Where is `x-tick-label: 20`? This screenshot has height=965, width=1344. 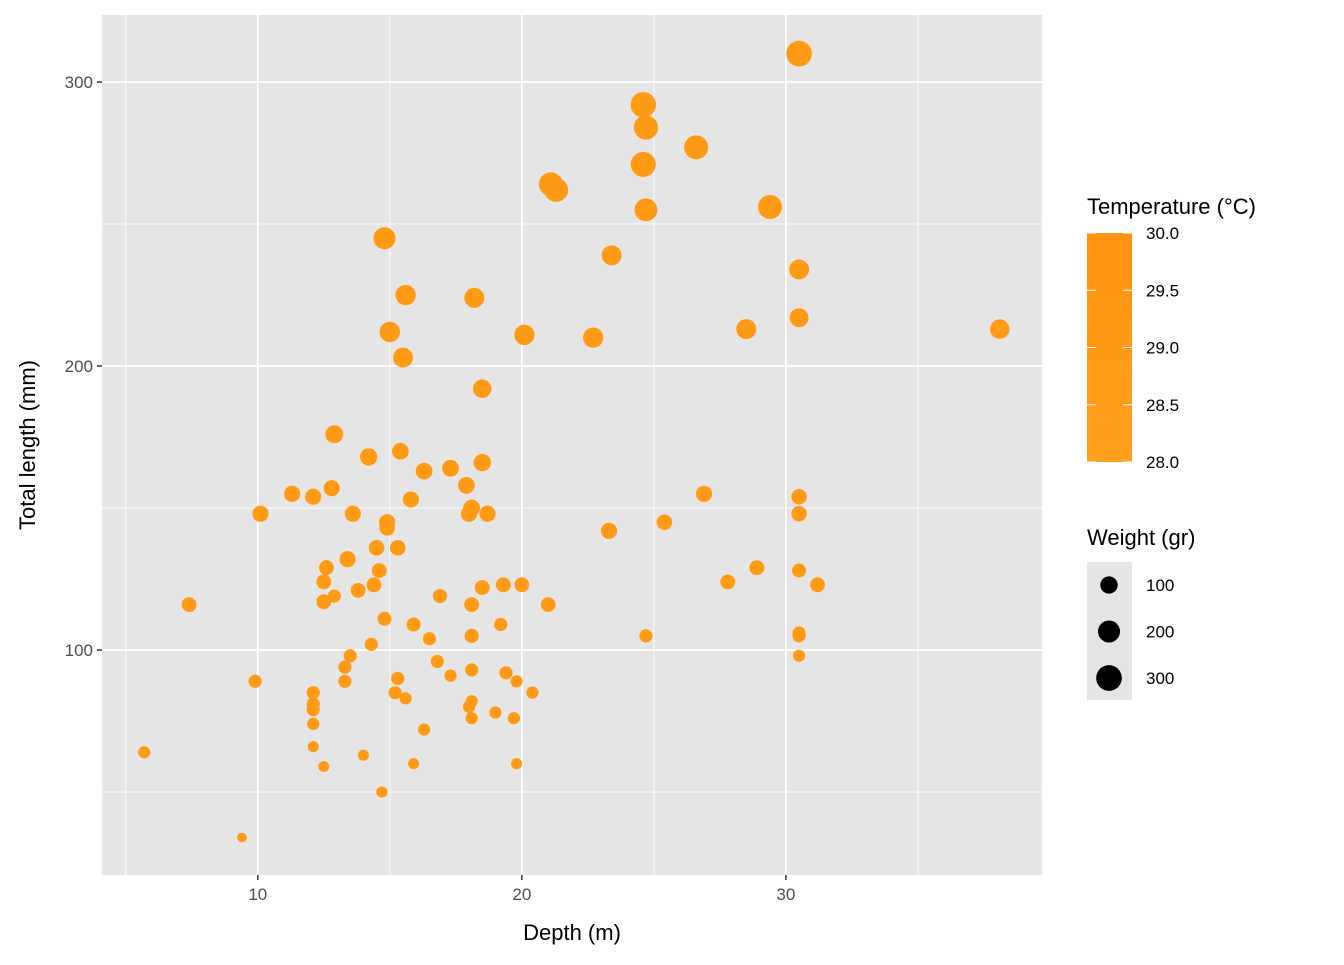 x-tick-label: 20 is located at coordinates (521, 894).